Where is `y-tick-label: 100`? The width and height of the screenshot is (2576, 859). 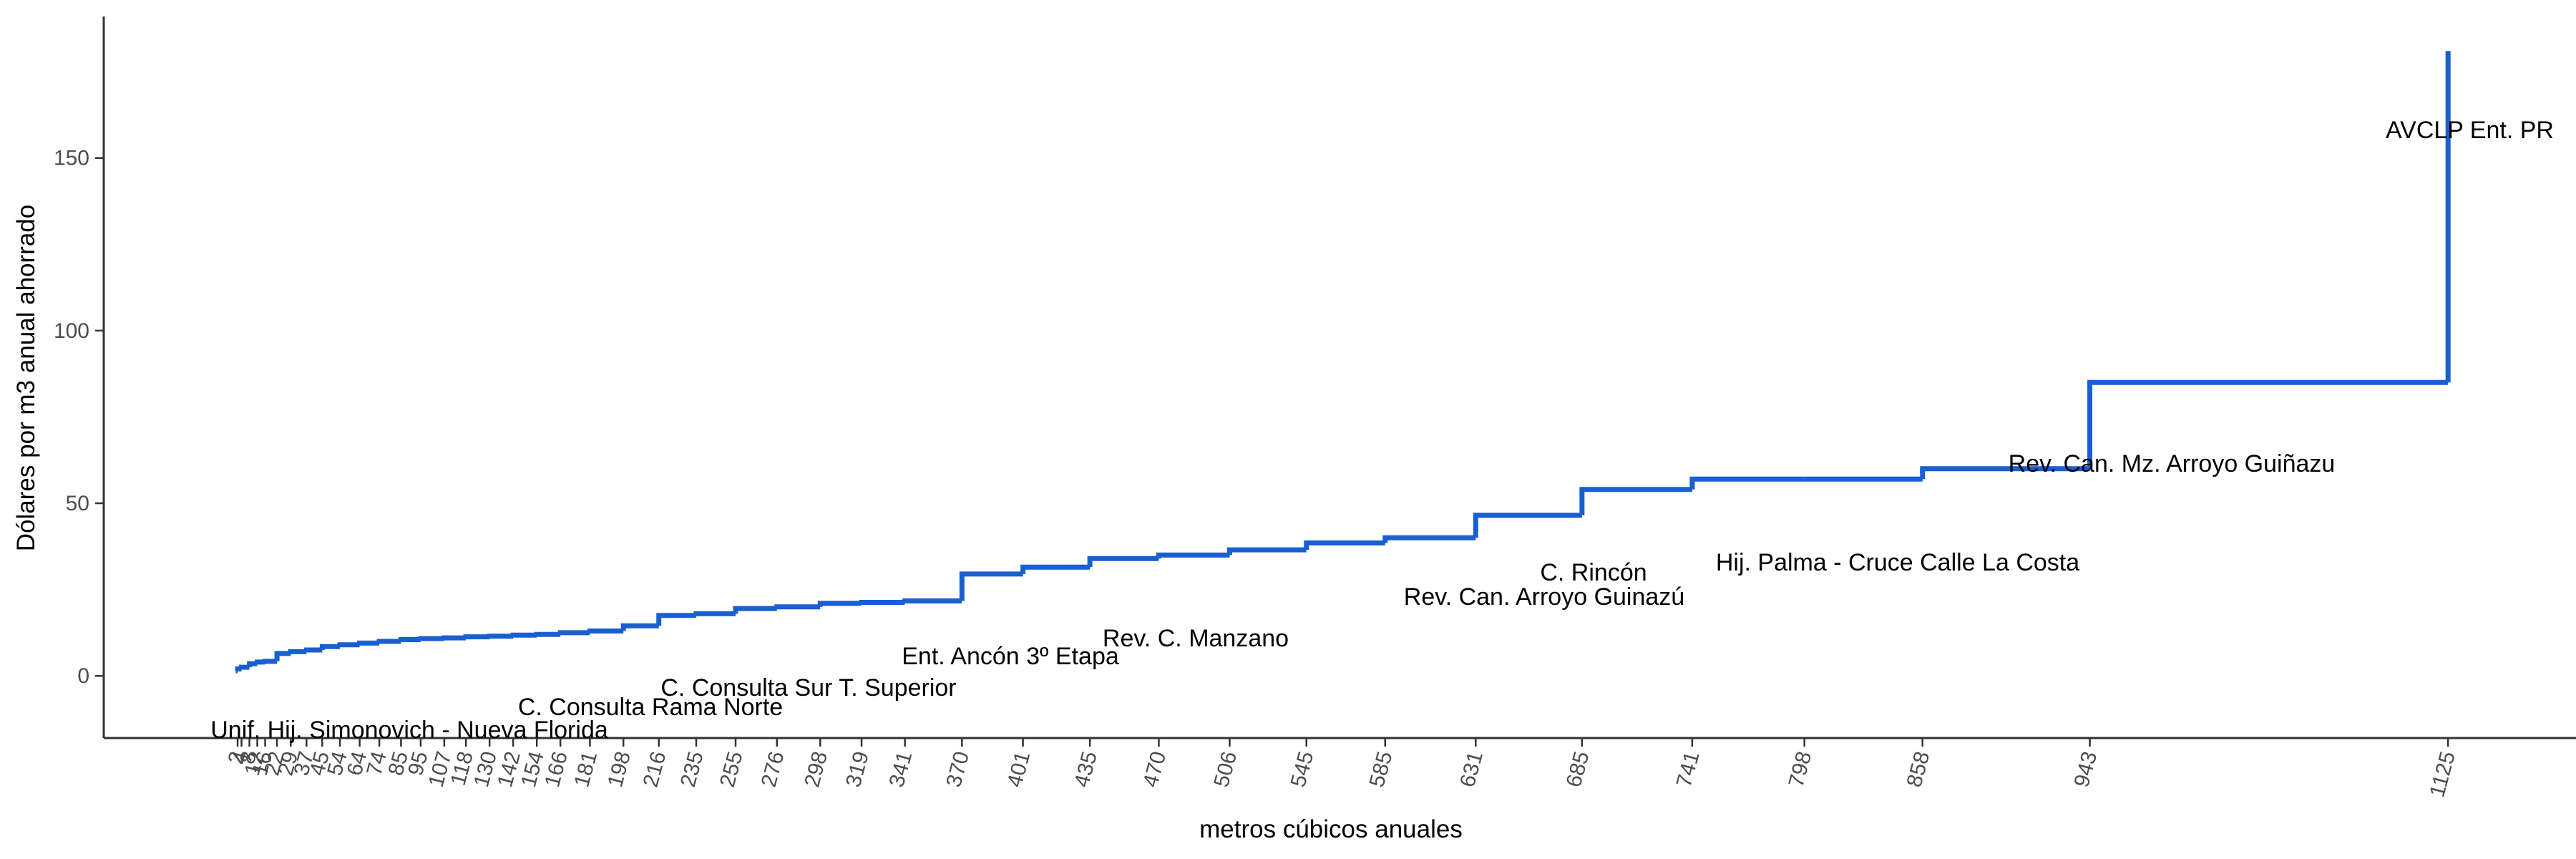 y-tick-label: 100 is located at coordinates (71, 331).